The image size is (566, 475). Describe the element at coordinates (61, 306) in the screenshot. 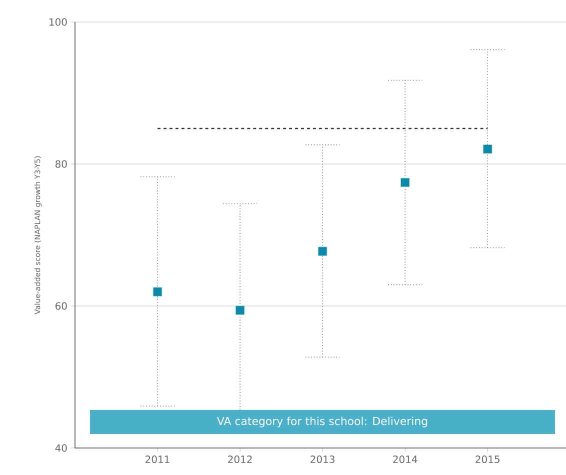

I see `y-tick-label: 60` at that location.